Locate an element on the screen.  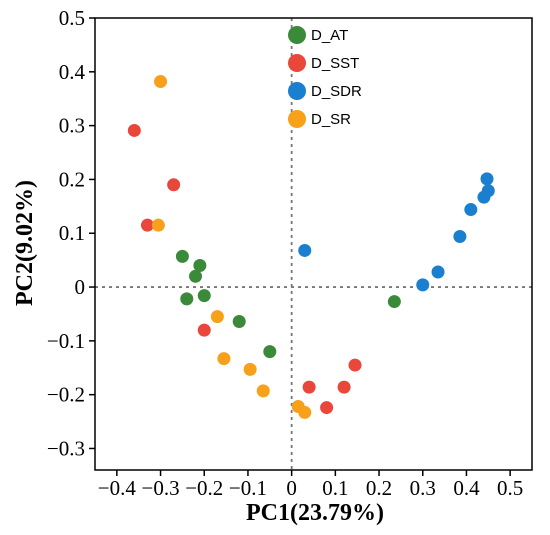
y-tick-label: 0 is located at coordinates (80, 287).